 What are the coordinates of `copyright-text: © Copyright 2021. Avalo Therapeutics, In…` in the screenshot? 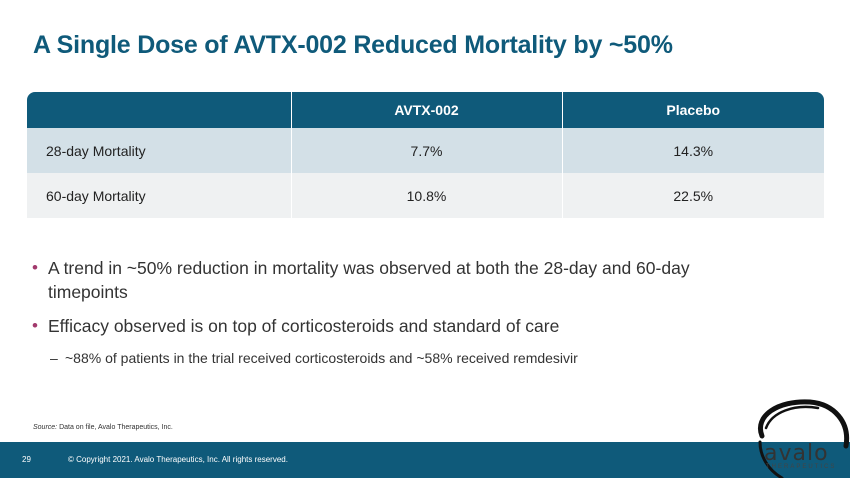 It's located at (178, 459).